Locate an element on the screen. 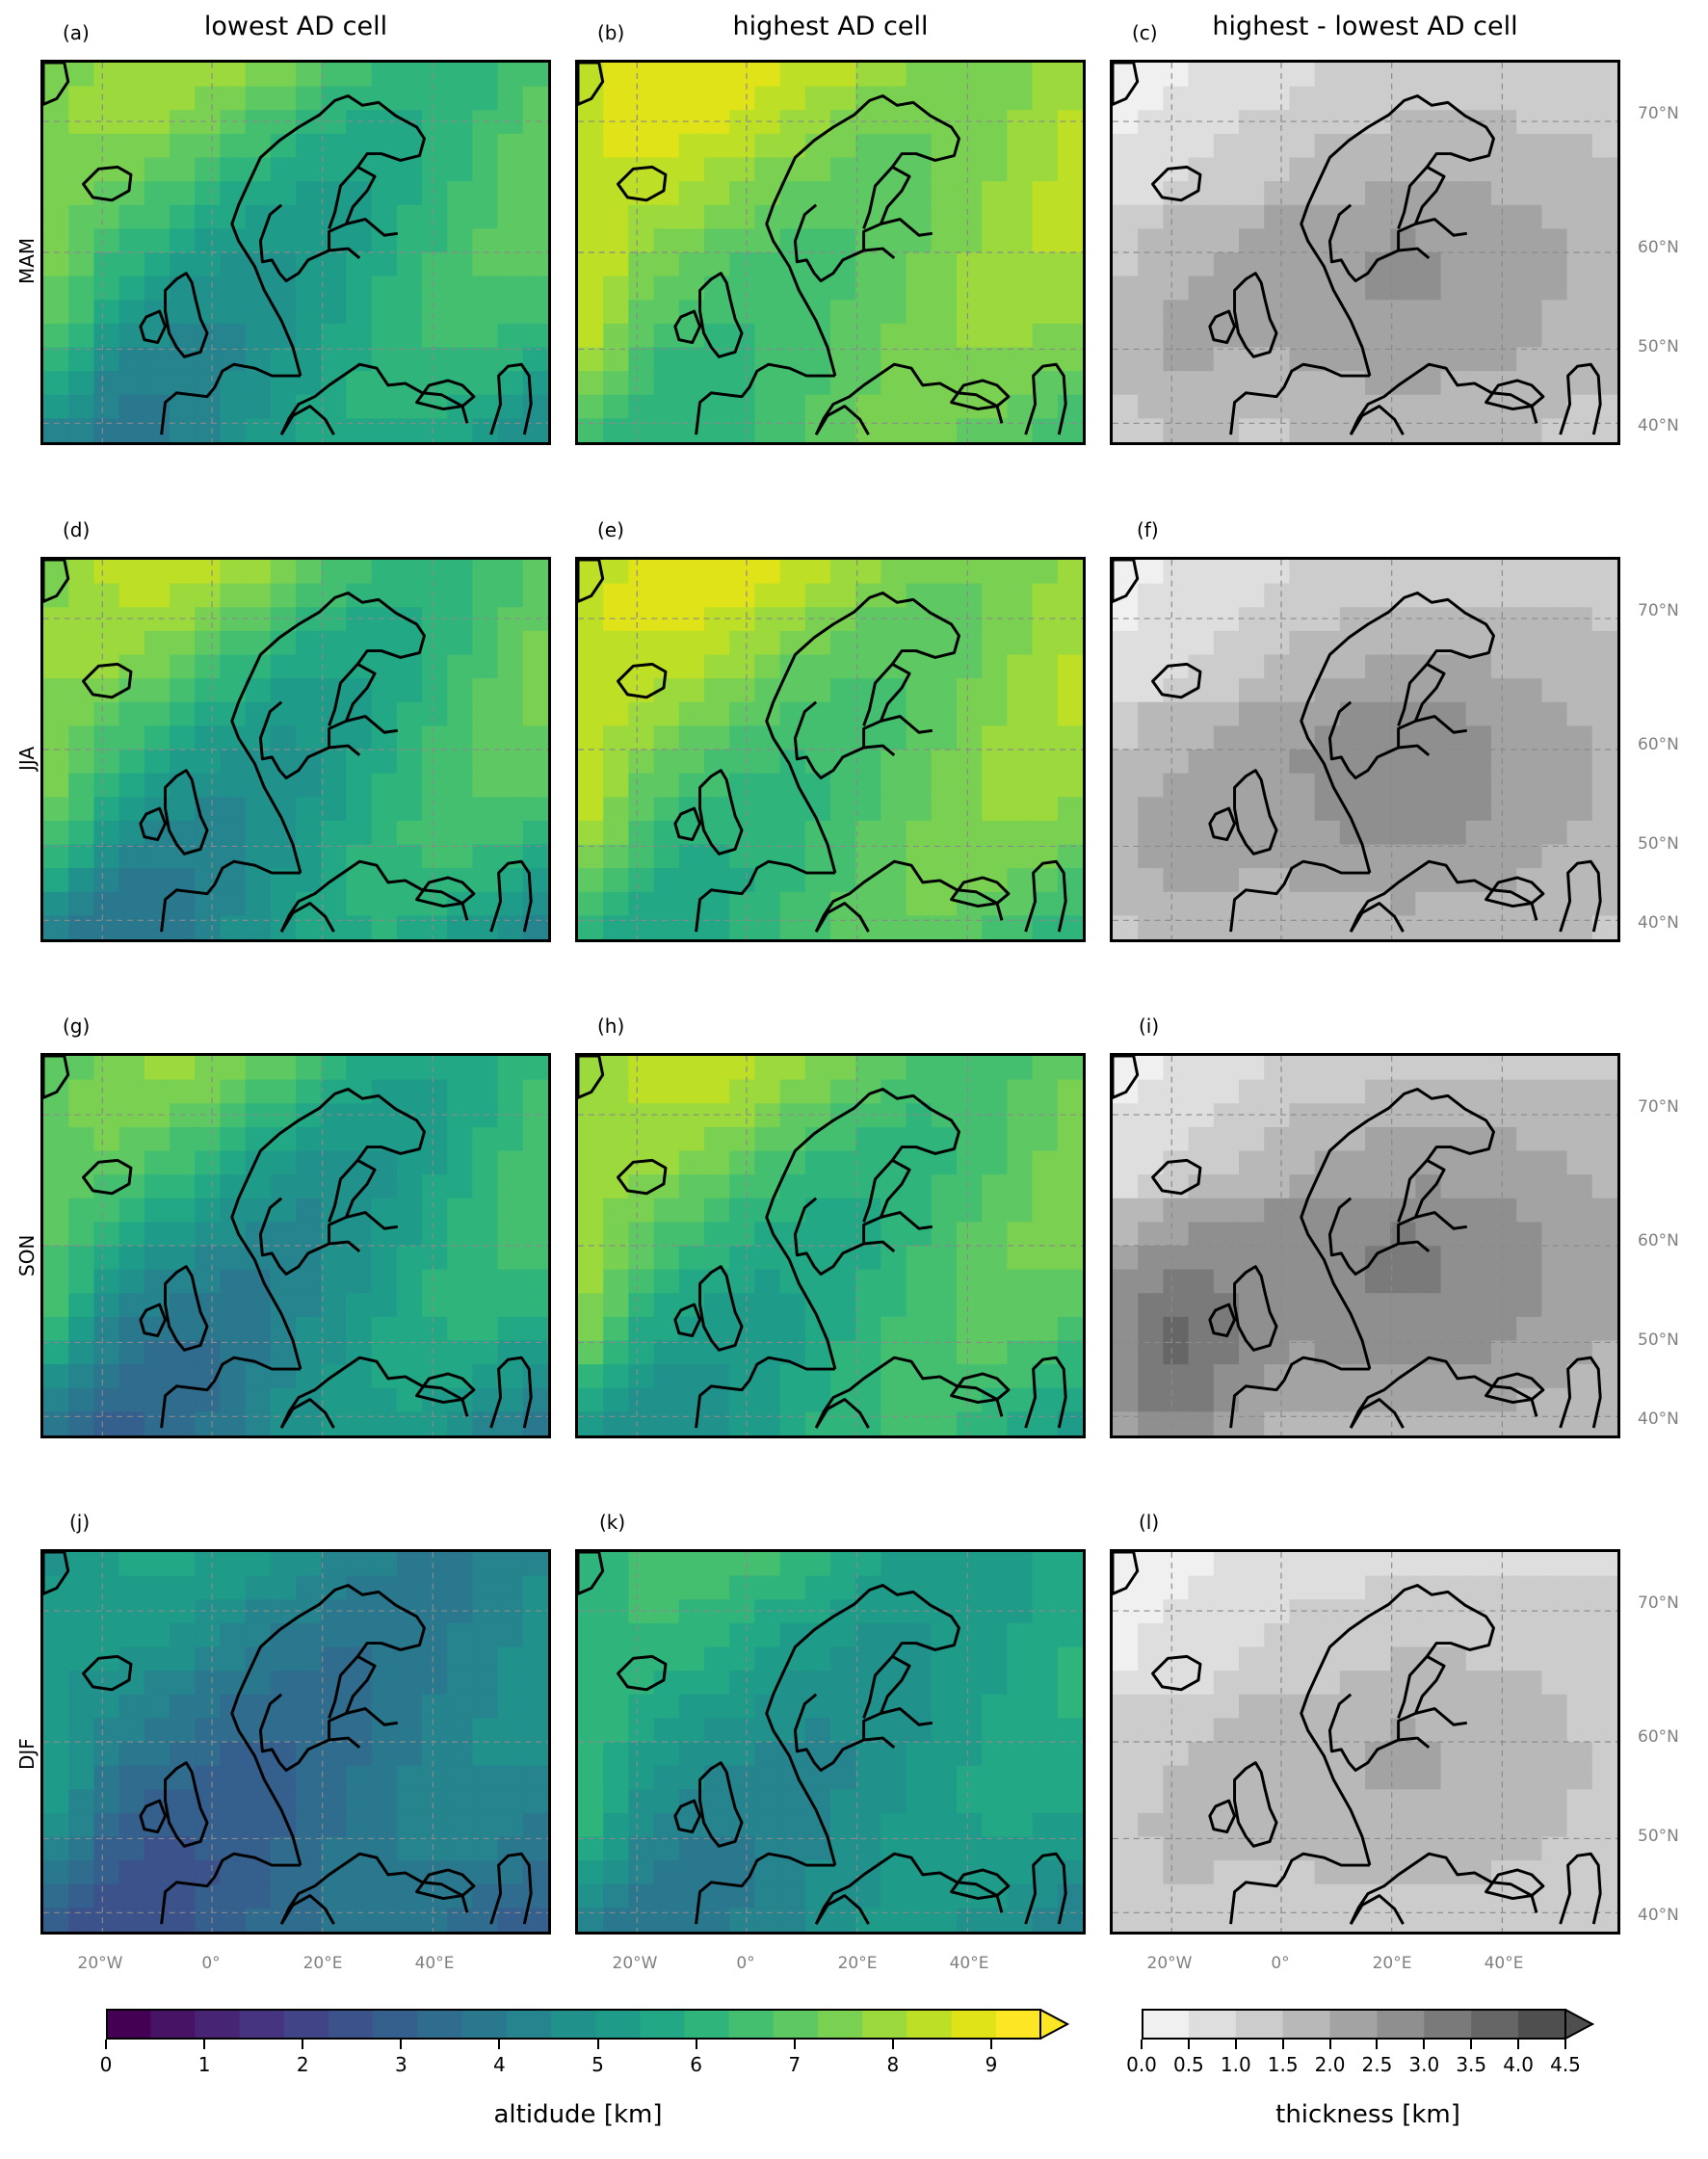 The image size is (1708, 2159). heatmap-svg is located at coordinates (831, 1245).